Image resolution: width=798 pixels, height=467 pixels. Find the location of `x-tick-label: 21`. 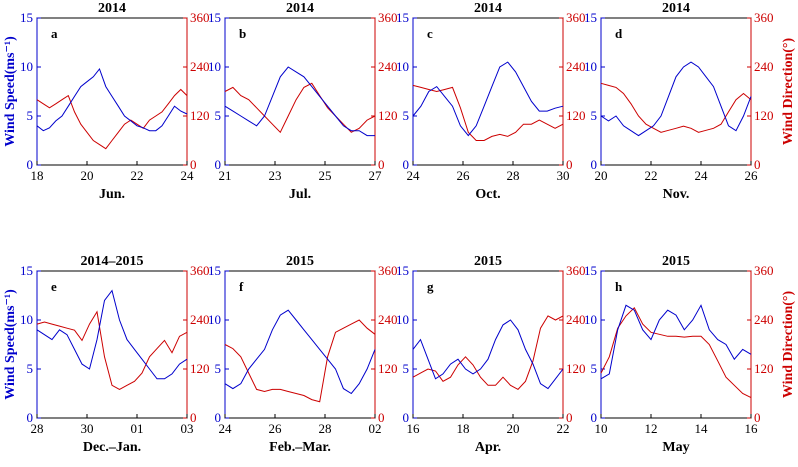

x-tick-label: 21 is located at coordinates (225, 175).